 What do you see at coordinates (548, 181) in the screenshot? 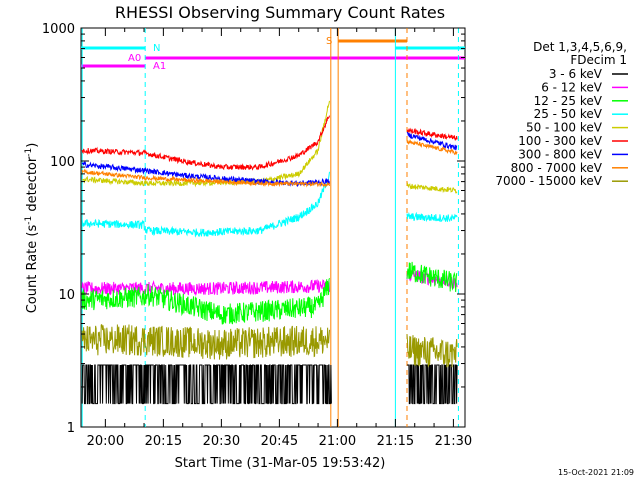
I see `legend-label: 7000 - 15000 keV` at bounding box center [548, 181].